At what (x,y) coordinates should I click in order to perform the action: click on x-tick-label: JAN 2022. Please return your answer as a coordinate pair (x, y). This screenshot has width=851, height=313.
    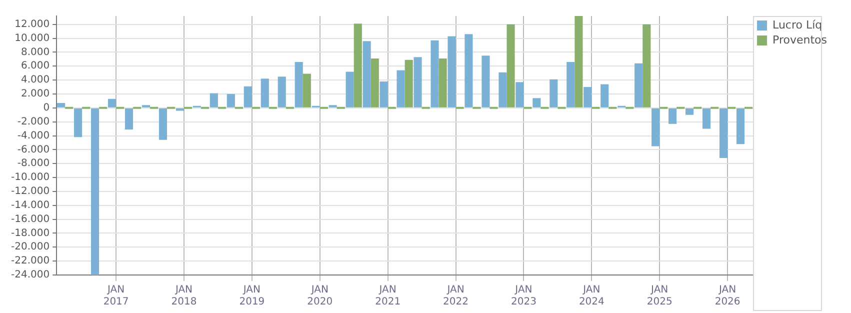
    Looking at the image, I should click on (455, 296).